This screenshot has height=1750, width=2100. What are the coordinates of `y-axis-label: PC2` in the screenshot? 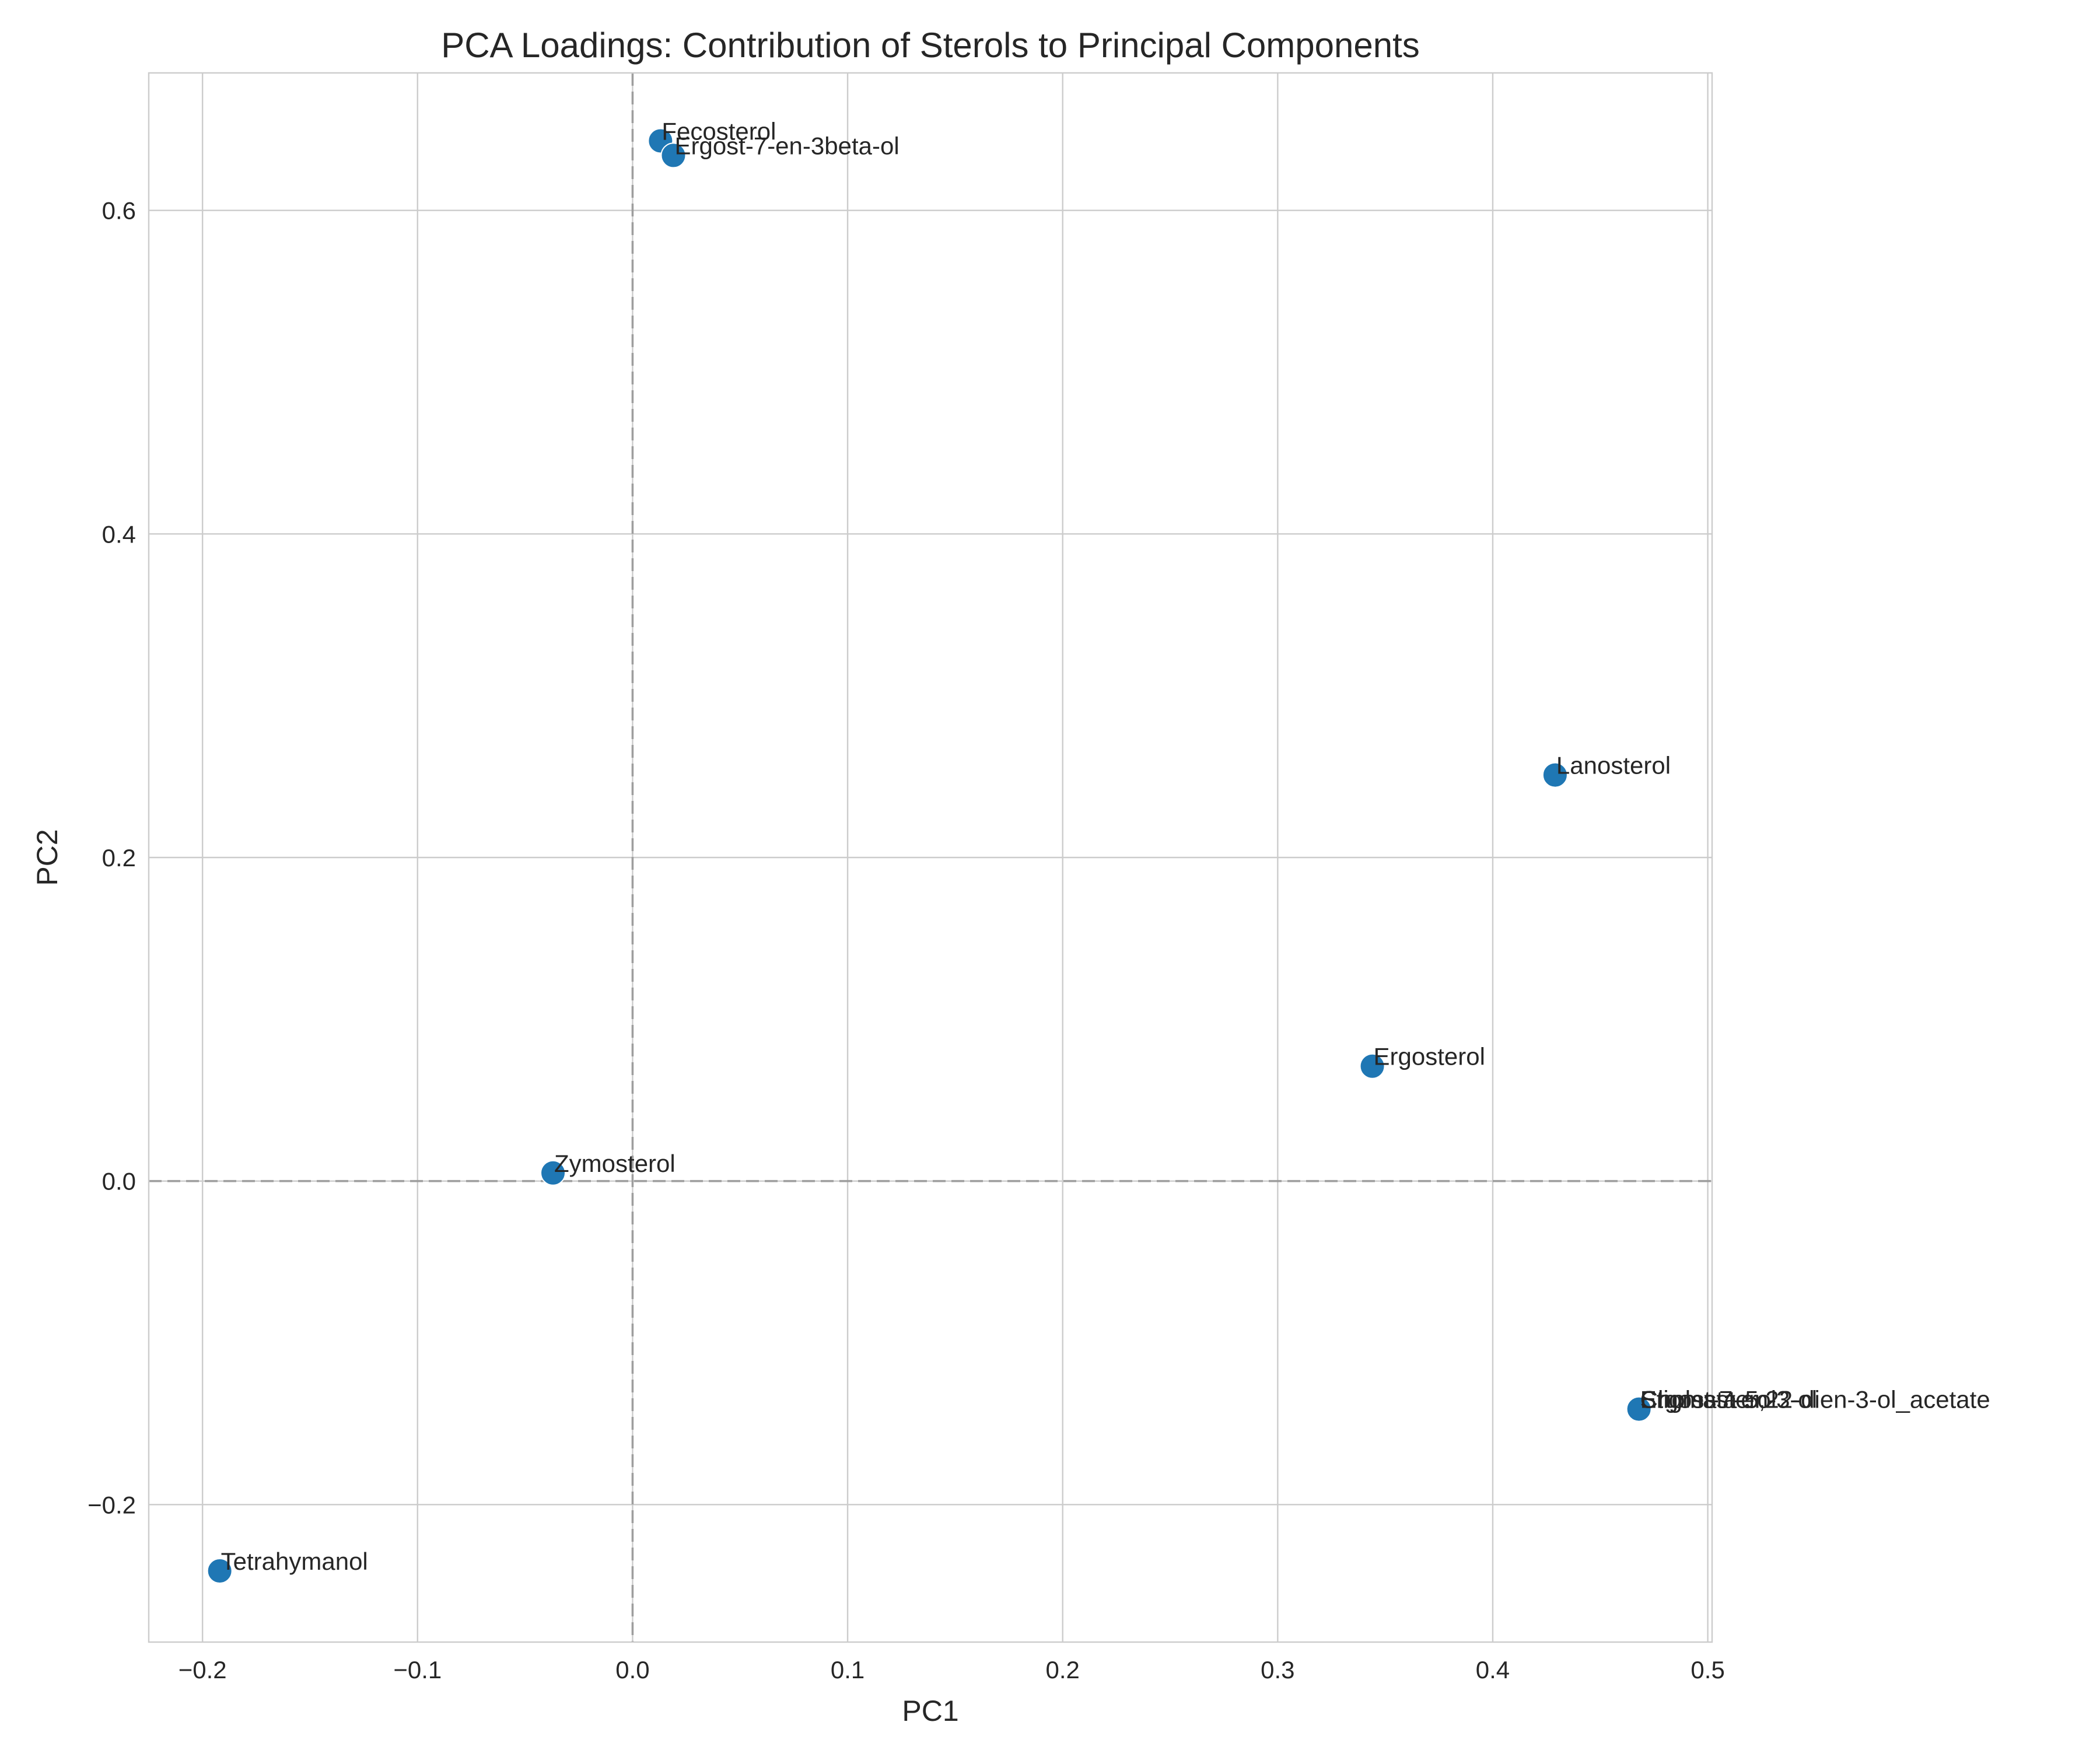 It's located at (48, 857).